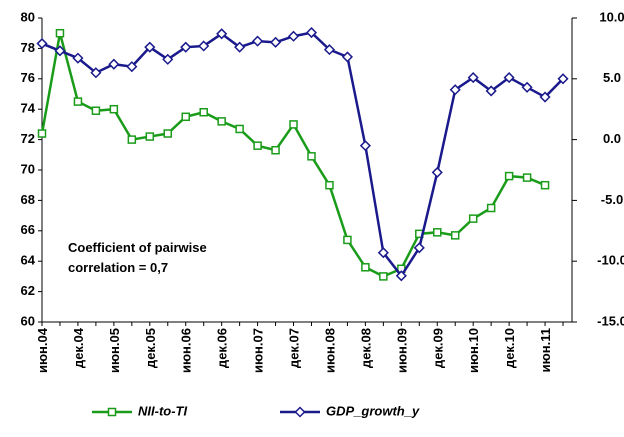 Image resolution: width=624 pixels, height=437 pixels. Describe the element at coordinates (28, 290) in the screenshot. I see `y-tick-label: 62` at that location.